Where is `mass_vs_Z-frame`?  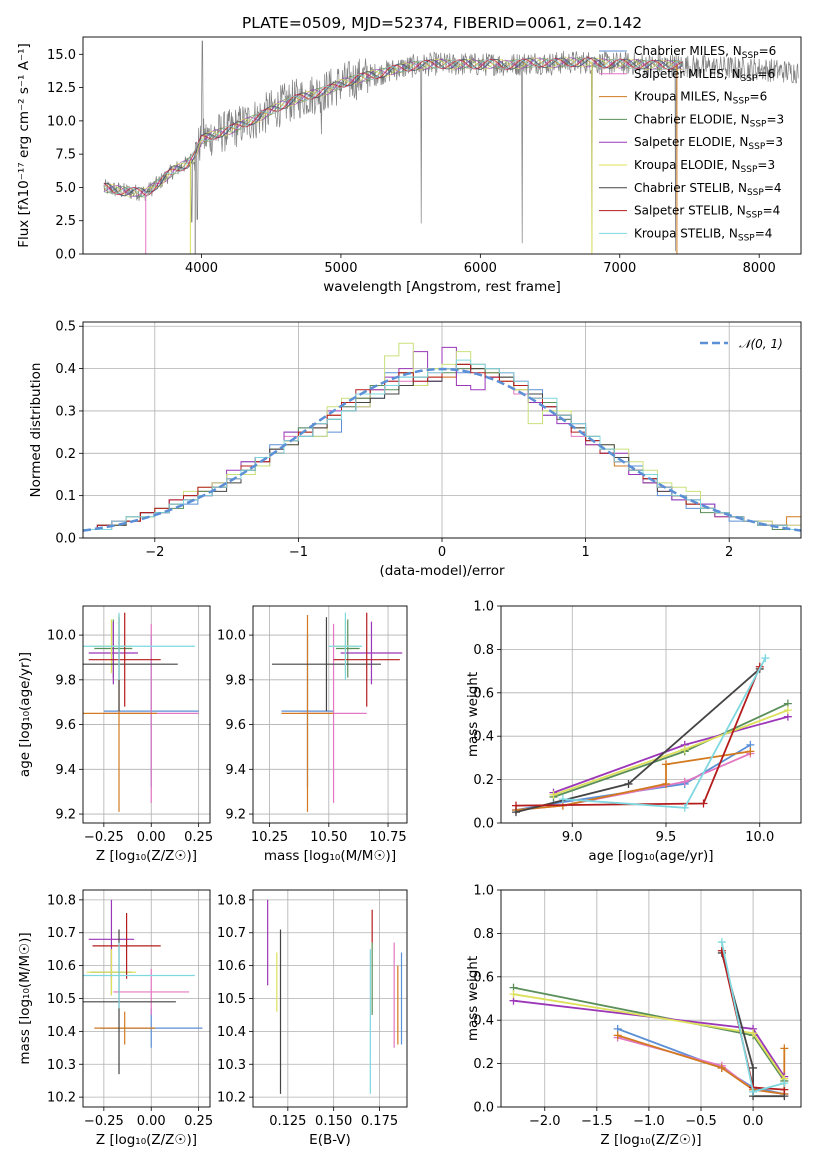
mass_vs_Z-frame is located at coordinates (146, 998).